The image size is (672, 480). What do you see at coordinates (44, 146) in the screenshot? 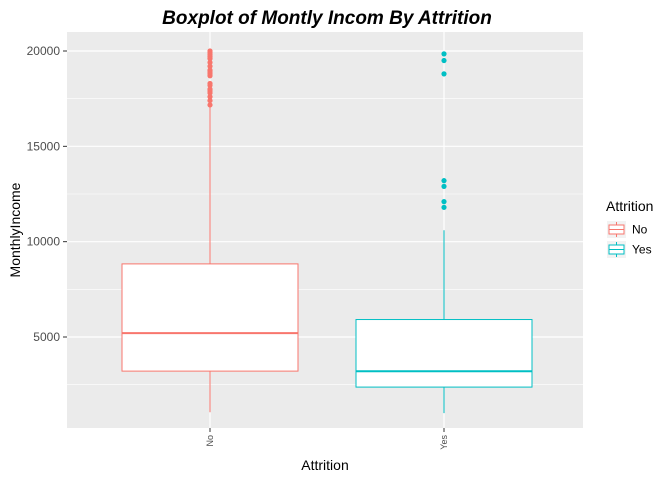
I see `y-tick-label: 15000` at bounding box center [44, 146].